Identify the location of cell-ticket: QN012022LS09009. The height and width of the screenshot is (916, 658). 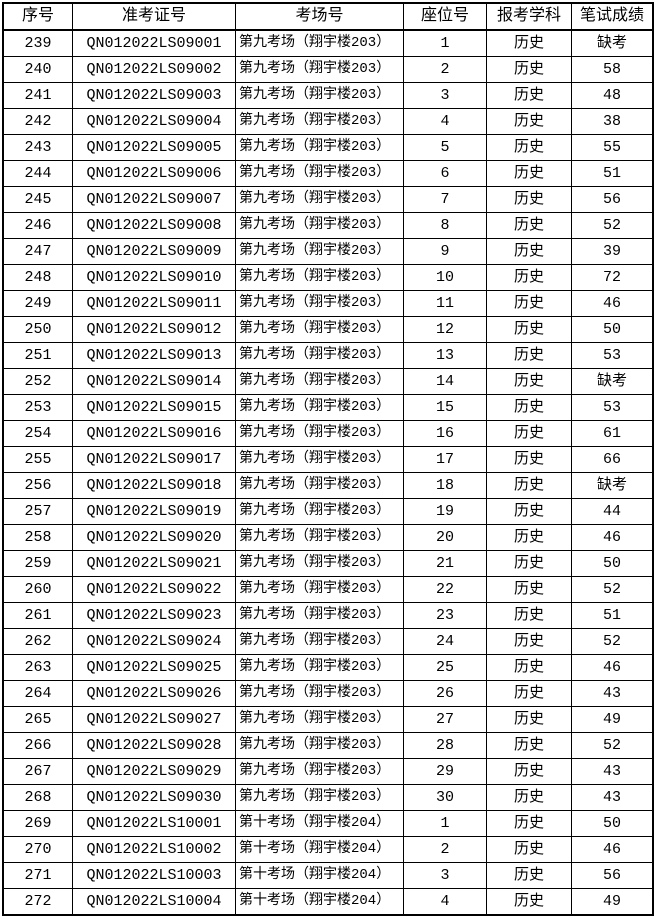
(154, 251).